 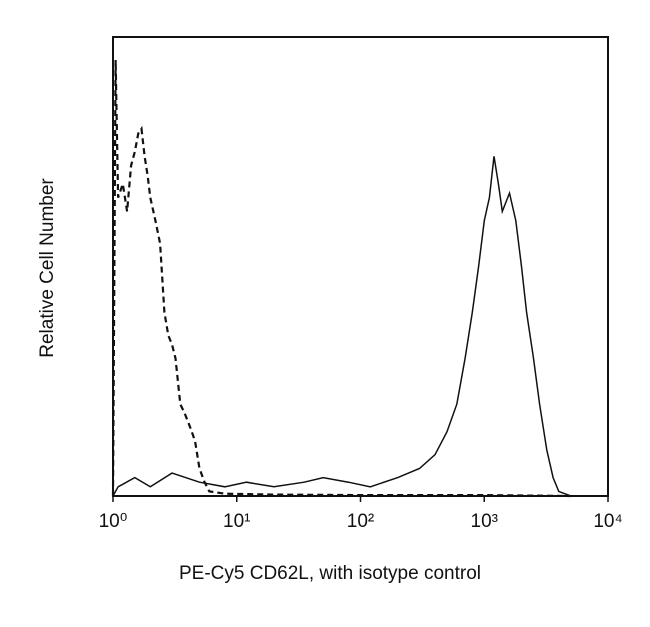 What do you see at coordinates (484, 521) in the screenshot?
I see `x-tick-label: 10³` at bounding box center [484, 521].